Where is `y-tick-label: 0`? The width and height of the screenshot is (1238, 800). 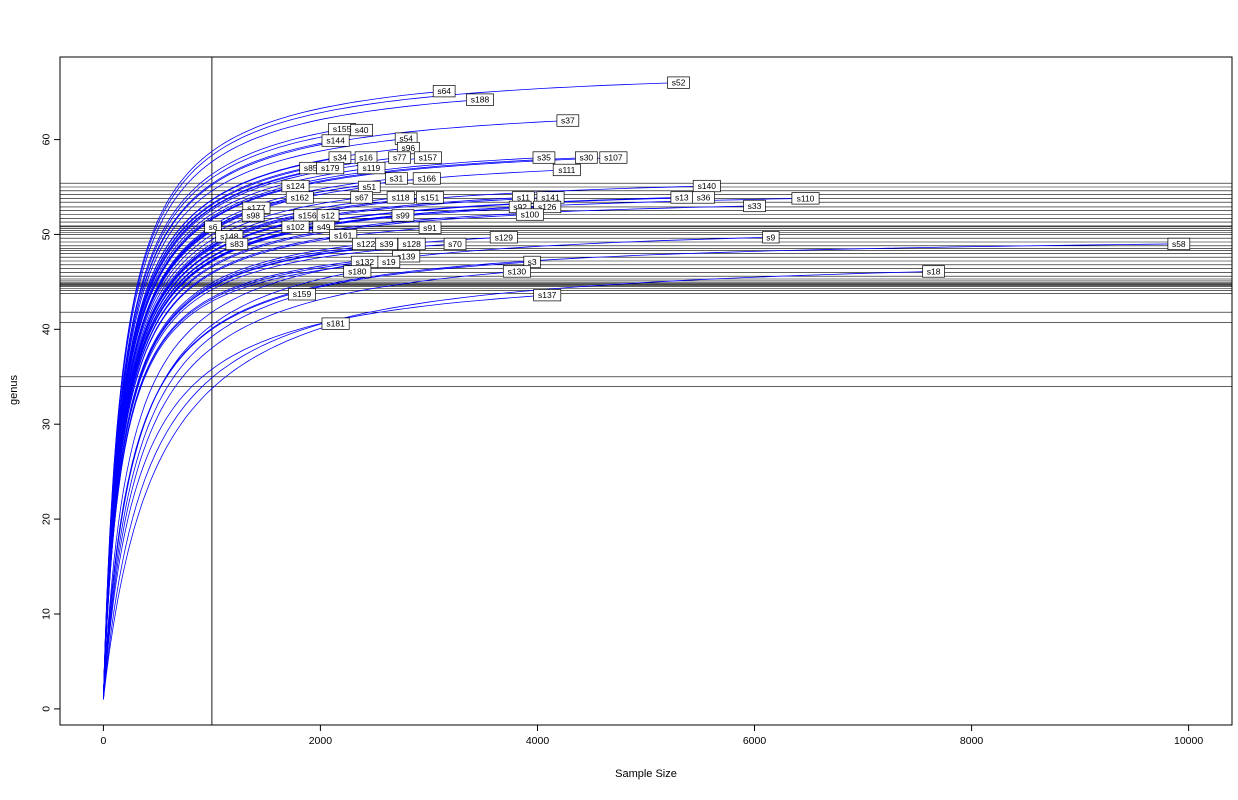
y-tick-label: 0 is located at coordinates (47, 709).